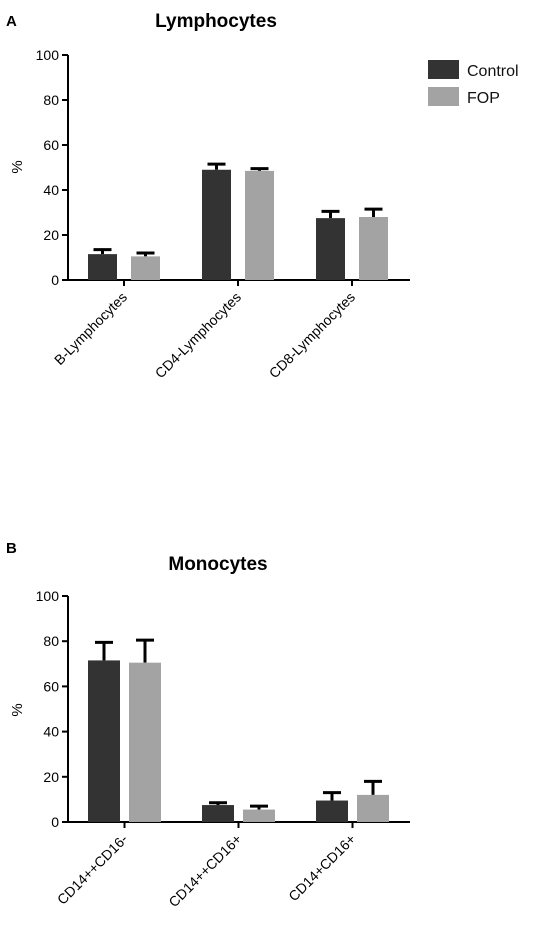  I want to click on chart-b-y-tick-label: 0, so click(55, 822).